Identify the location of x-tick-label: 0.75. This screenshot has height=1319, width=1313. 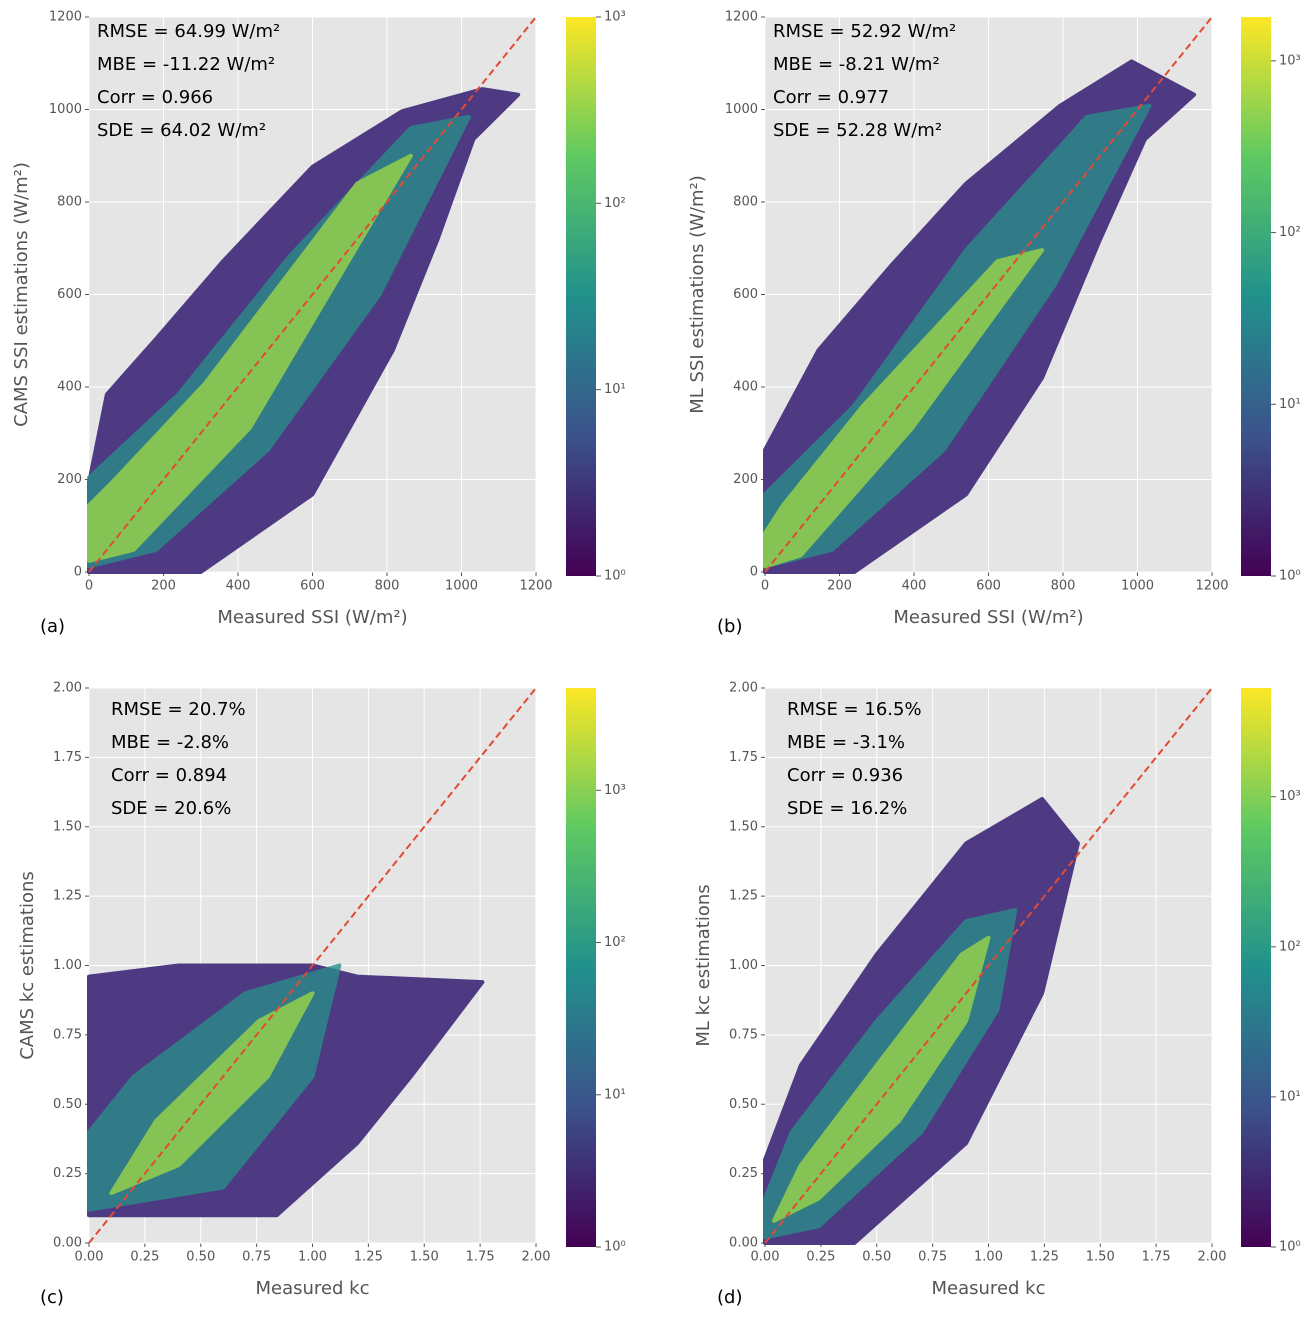
(256, 1257).